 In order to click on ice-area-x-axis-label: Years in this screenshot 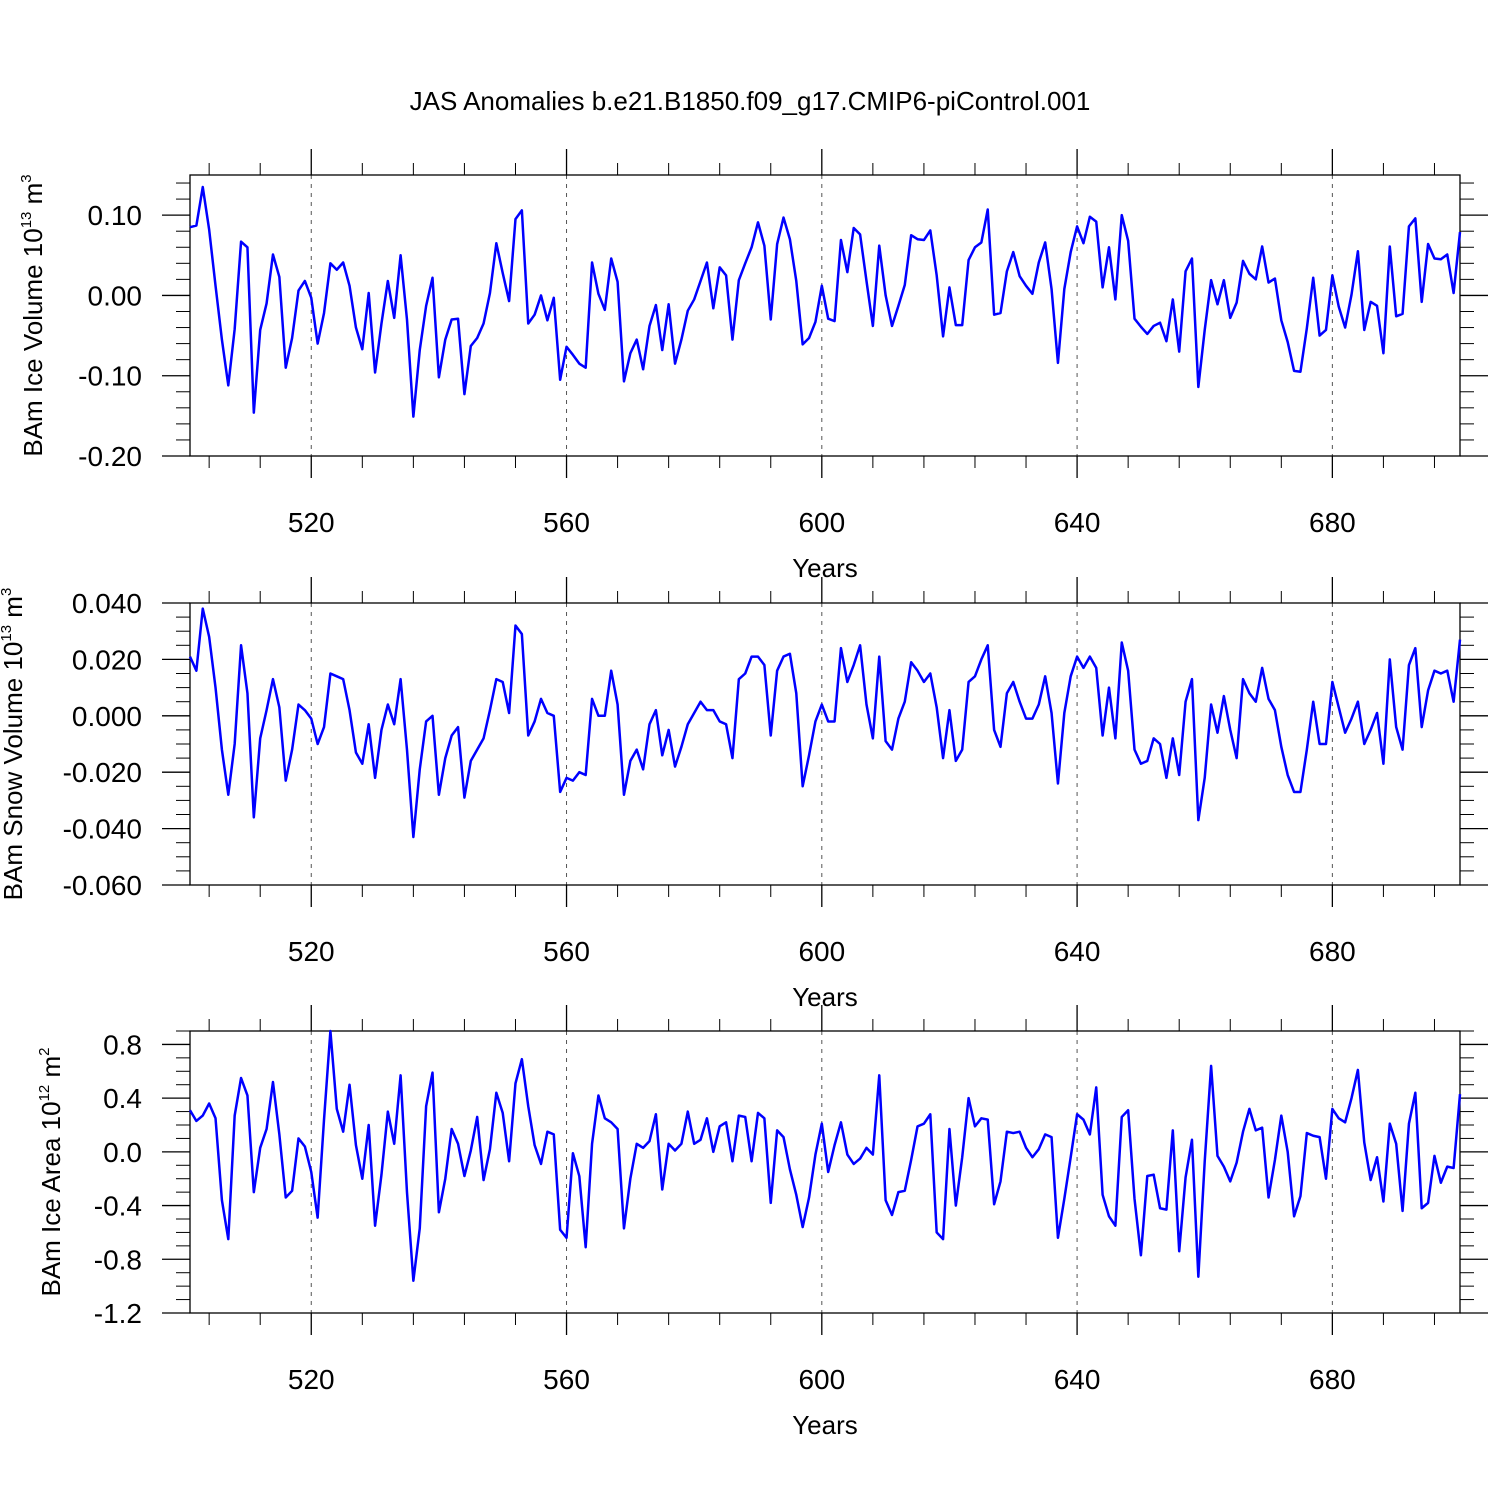, I will do `click(825, 1425)`.